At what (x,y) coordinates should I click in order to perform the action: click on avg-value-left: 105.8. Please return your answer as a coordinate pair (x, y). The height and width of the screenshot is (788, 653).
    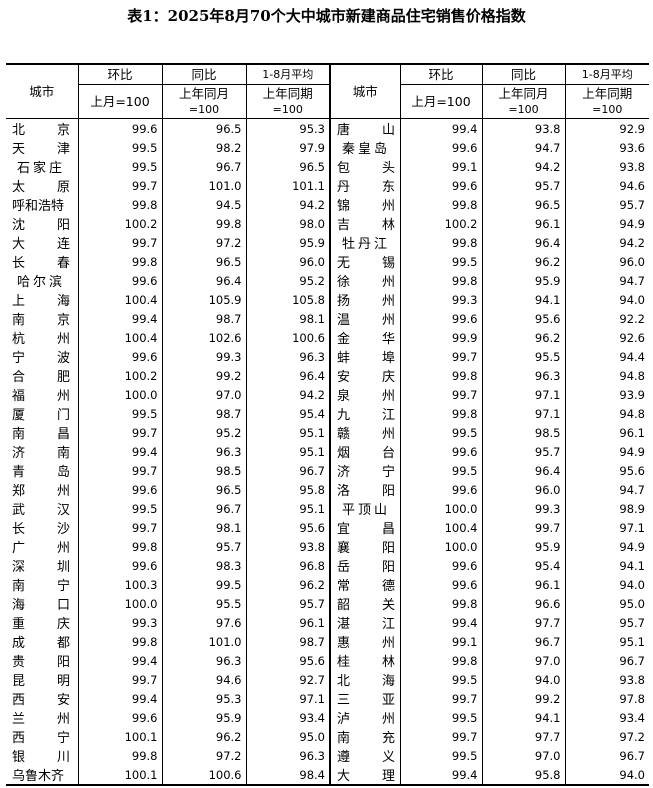
    Looking at the image, I should click on (287, 299).